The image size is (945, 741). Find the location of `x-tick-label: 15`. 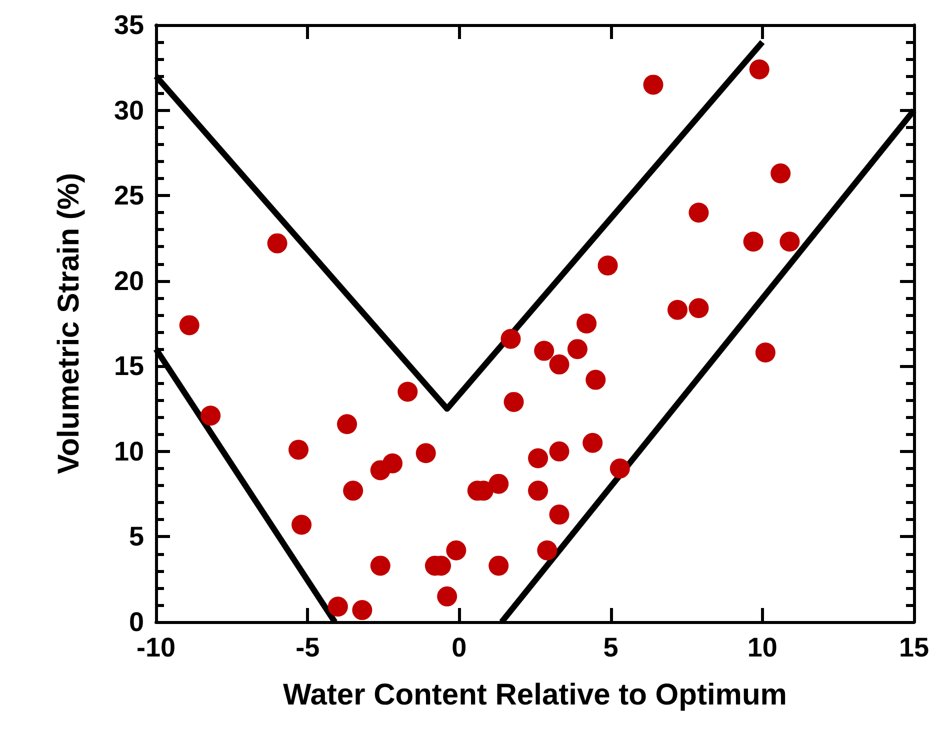

x-tick-label: 15 is located at coordinates (914, 647).